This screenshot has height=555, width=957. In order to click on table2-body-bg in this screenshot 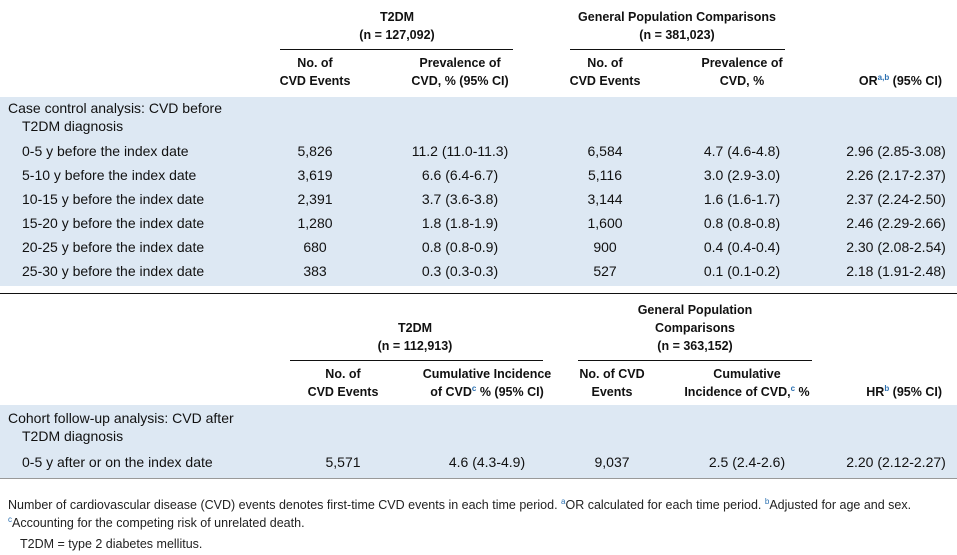, I will do `click(478, 441)`.